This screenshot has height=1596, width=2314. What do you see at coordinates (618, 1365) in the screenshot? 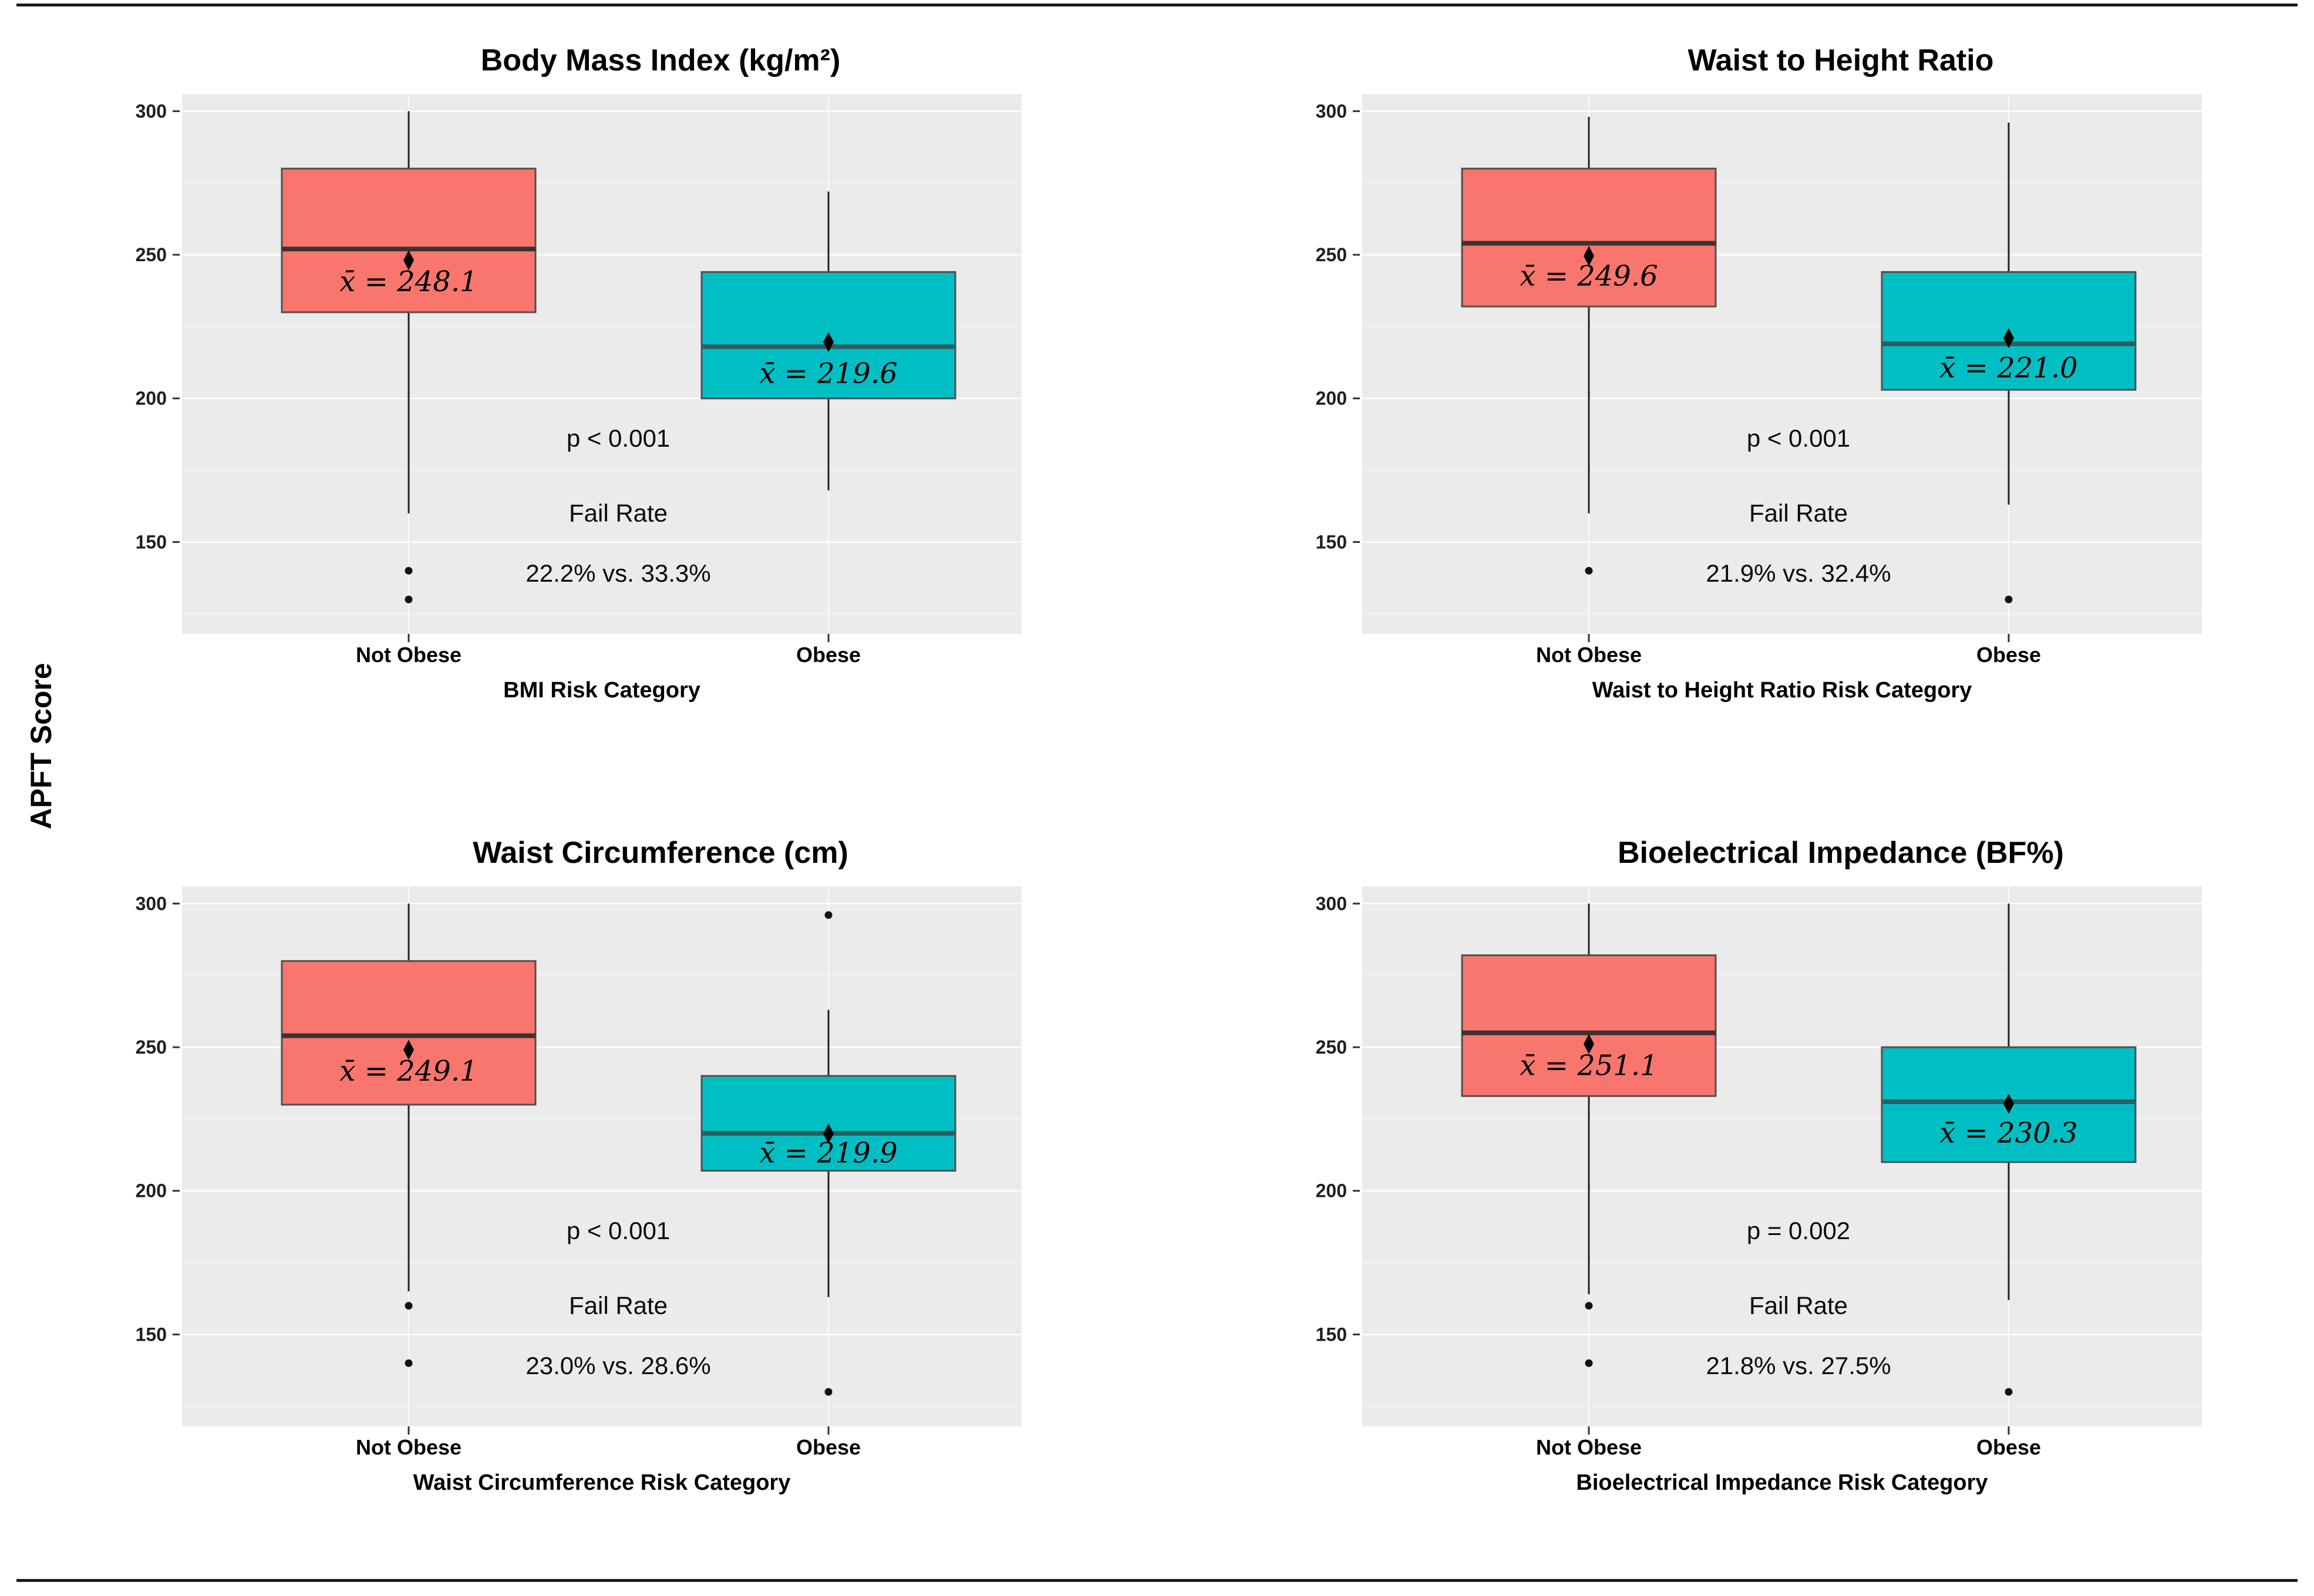
I see `fail-rate-values: 23.0% vs. 28.6%` at bounding box center [618, 1365].